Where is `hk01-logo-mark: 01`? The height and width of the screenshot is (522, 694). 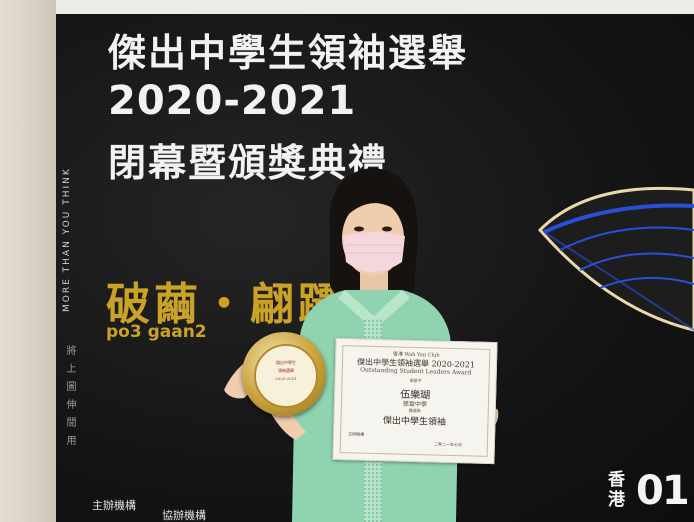 hk01-logo-mark: 01 is located at coordinates (663, 491).